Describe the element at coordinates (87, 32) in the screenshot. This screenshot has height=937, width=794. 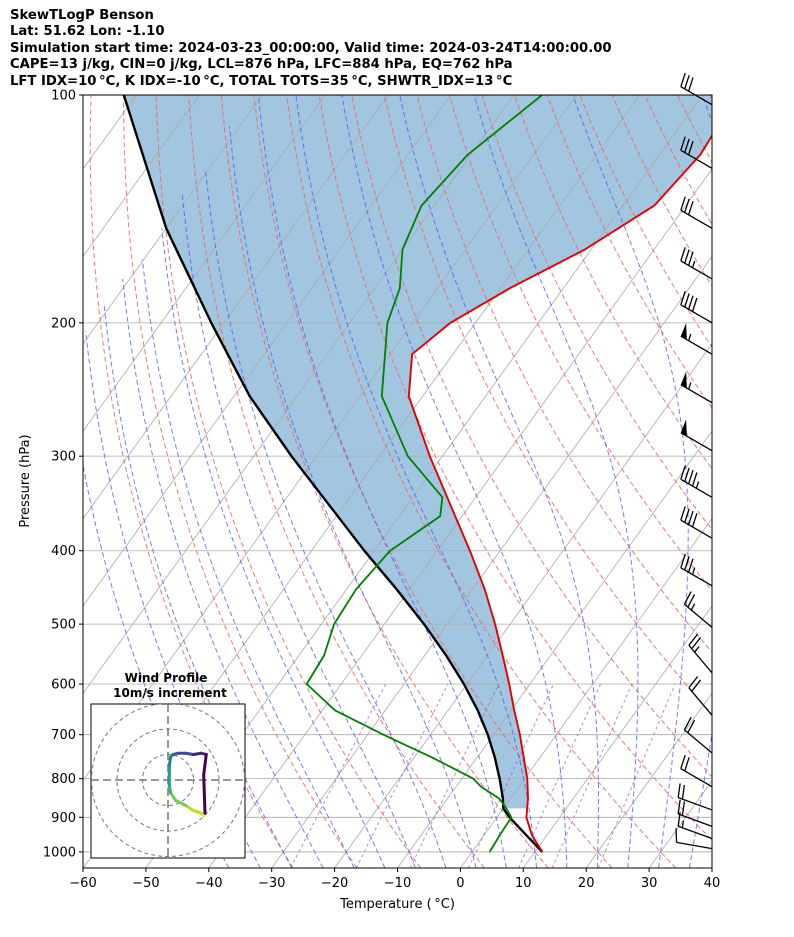
I see `location-line: Lat: 51.62 Lon: -1.10` at that location.